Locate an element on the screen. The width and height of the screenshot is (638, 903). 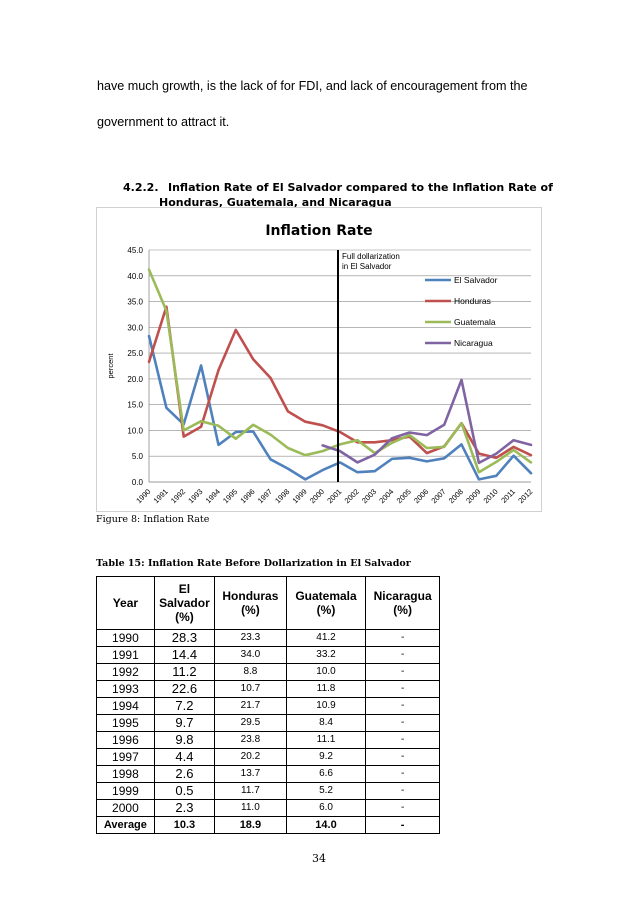
x-tick-label: 2011 is located at coordinates (508, 496).